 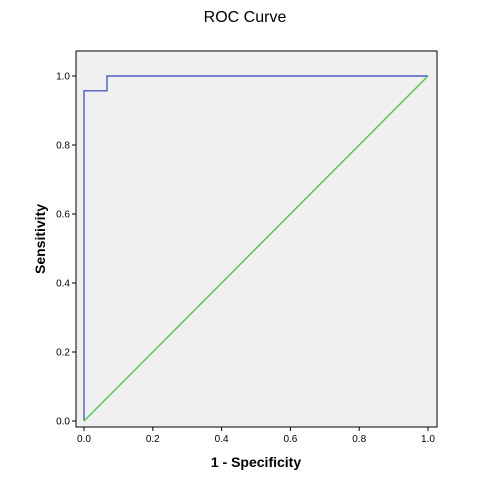 I want to click on x-tick-label: 0.0, so click(x=84, y=439).